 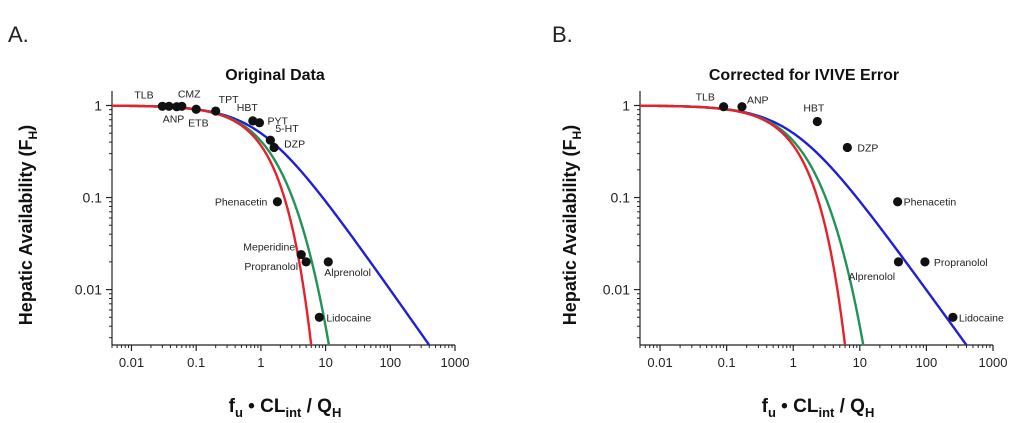 What do you see at coordinates (28, 225) in the screenshot?
I see `panel-a-ylabel: Hepatic Availability (FH)` at bounding box center [28, 225].